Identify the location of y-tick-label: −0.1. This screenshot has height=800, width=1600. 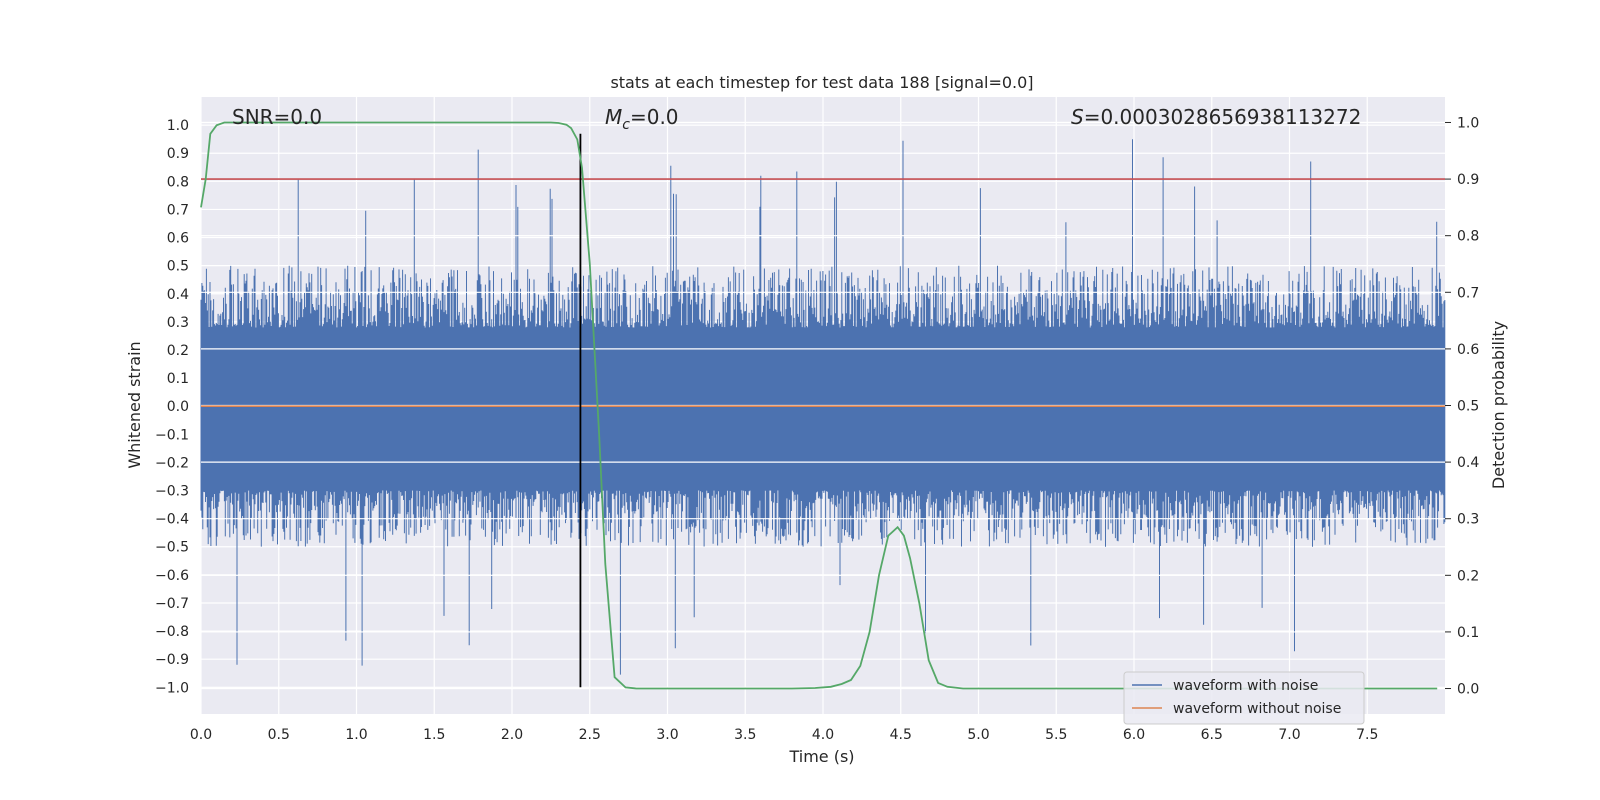
(172, 435).